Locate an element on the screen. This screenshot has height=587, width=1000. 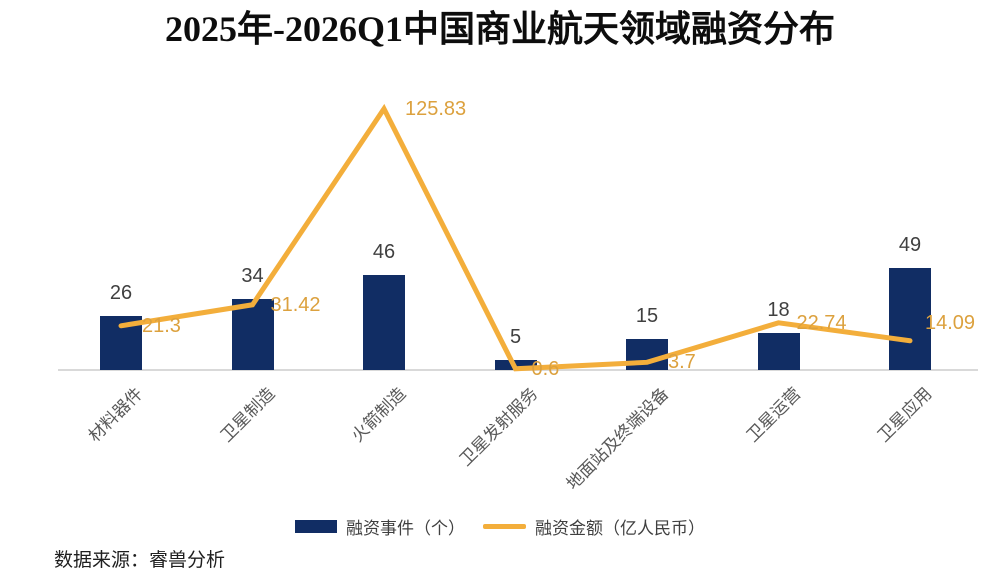
legend-item-line-series: 融资金额（亿人民币） is located at coordinates (594, 526).